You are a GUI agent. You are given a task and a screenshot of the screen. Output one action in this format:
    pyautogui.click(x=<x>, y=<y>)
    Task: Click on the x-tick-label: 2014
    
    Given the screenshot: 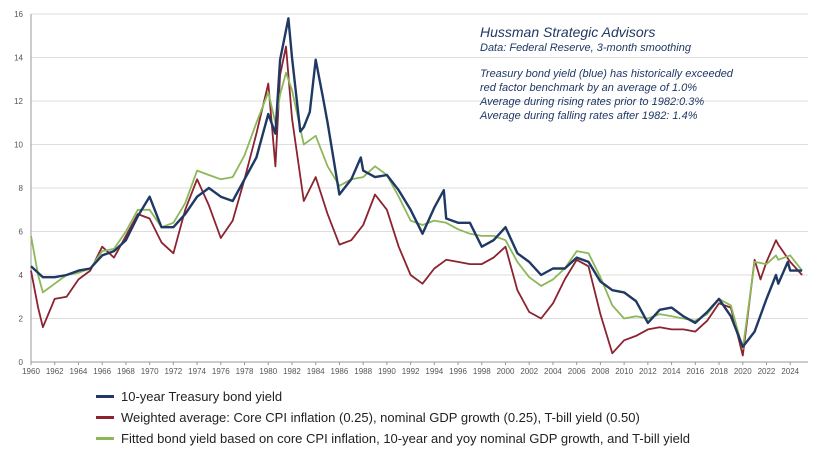 What is the action you would take?
    pyautogui.click(x=672, y=371)
    